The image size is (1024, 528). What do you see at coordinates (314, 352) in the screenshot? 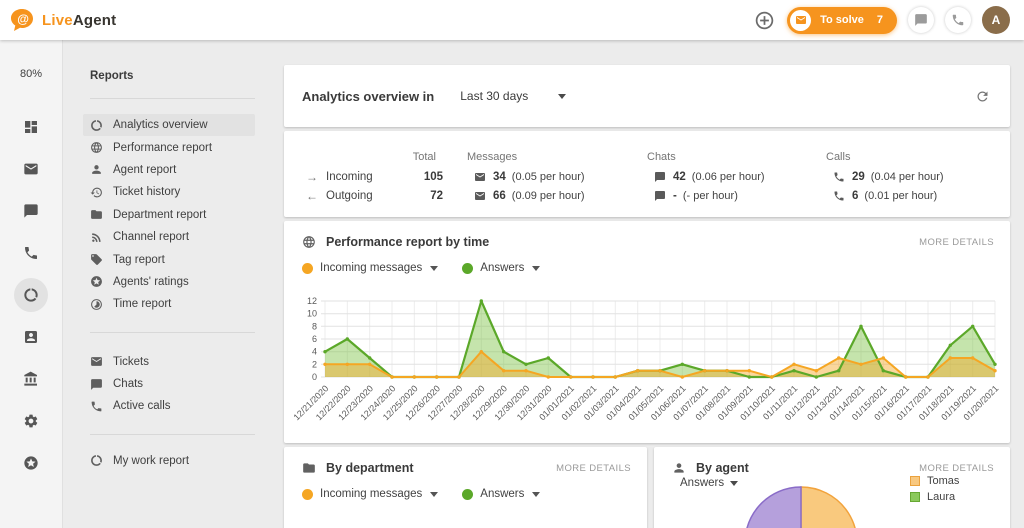
I see `svg-text: 4` at bounding box center [314, 352].